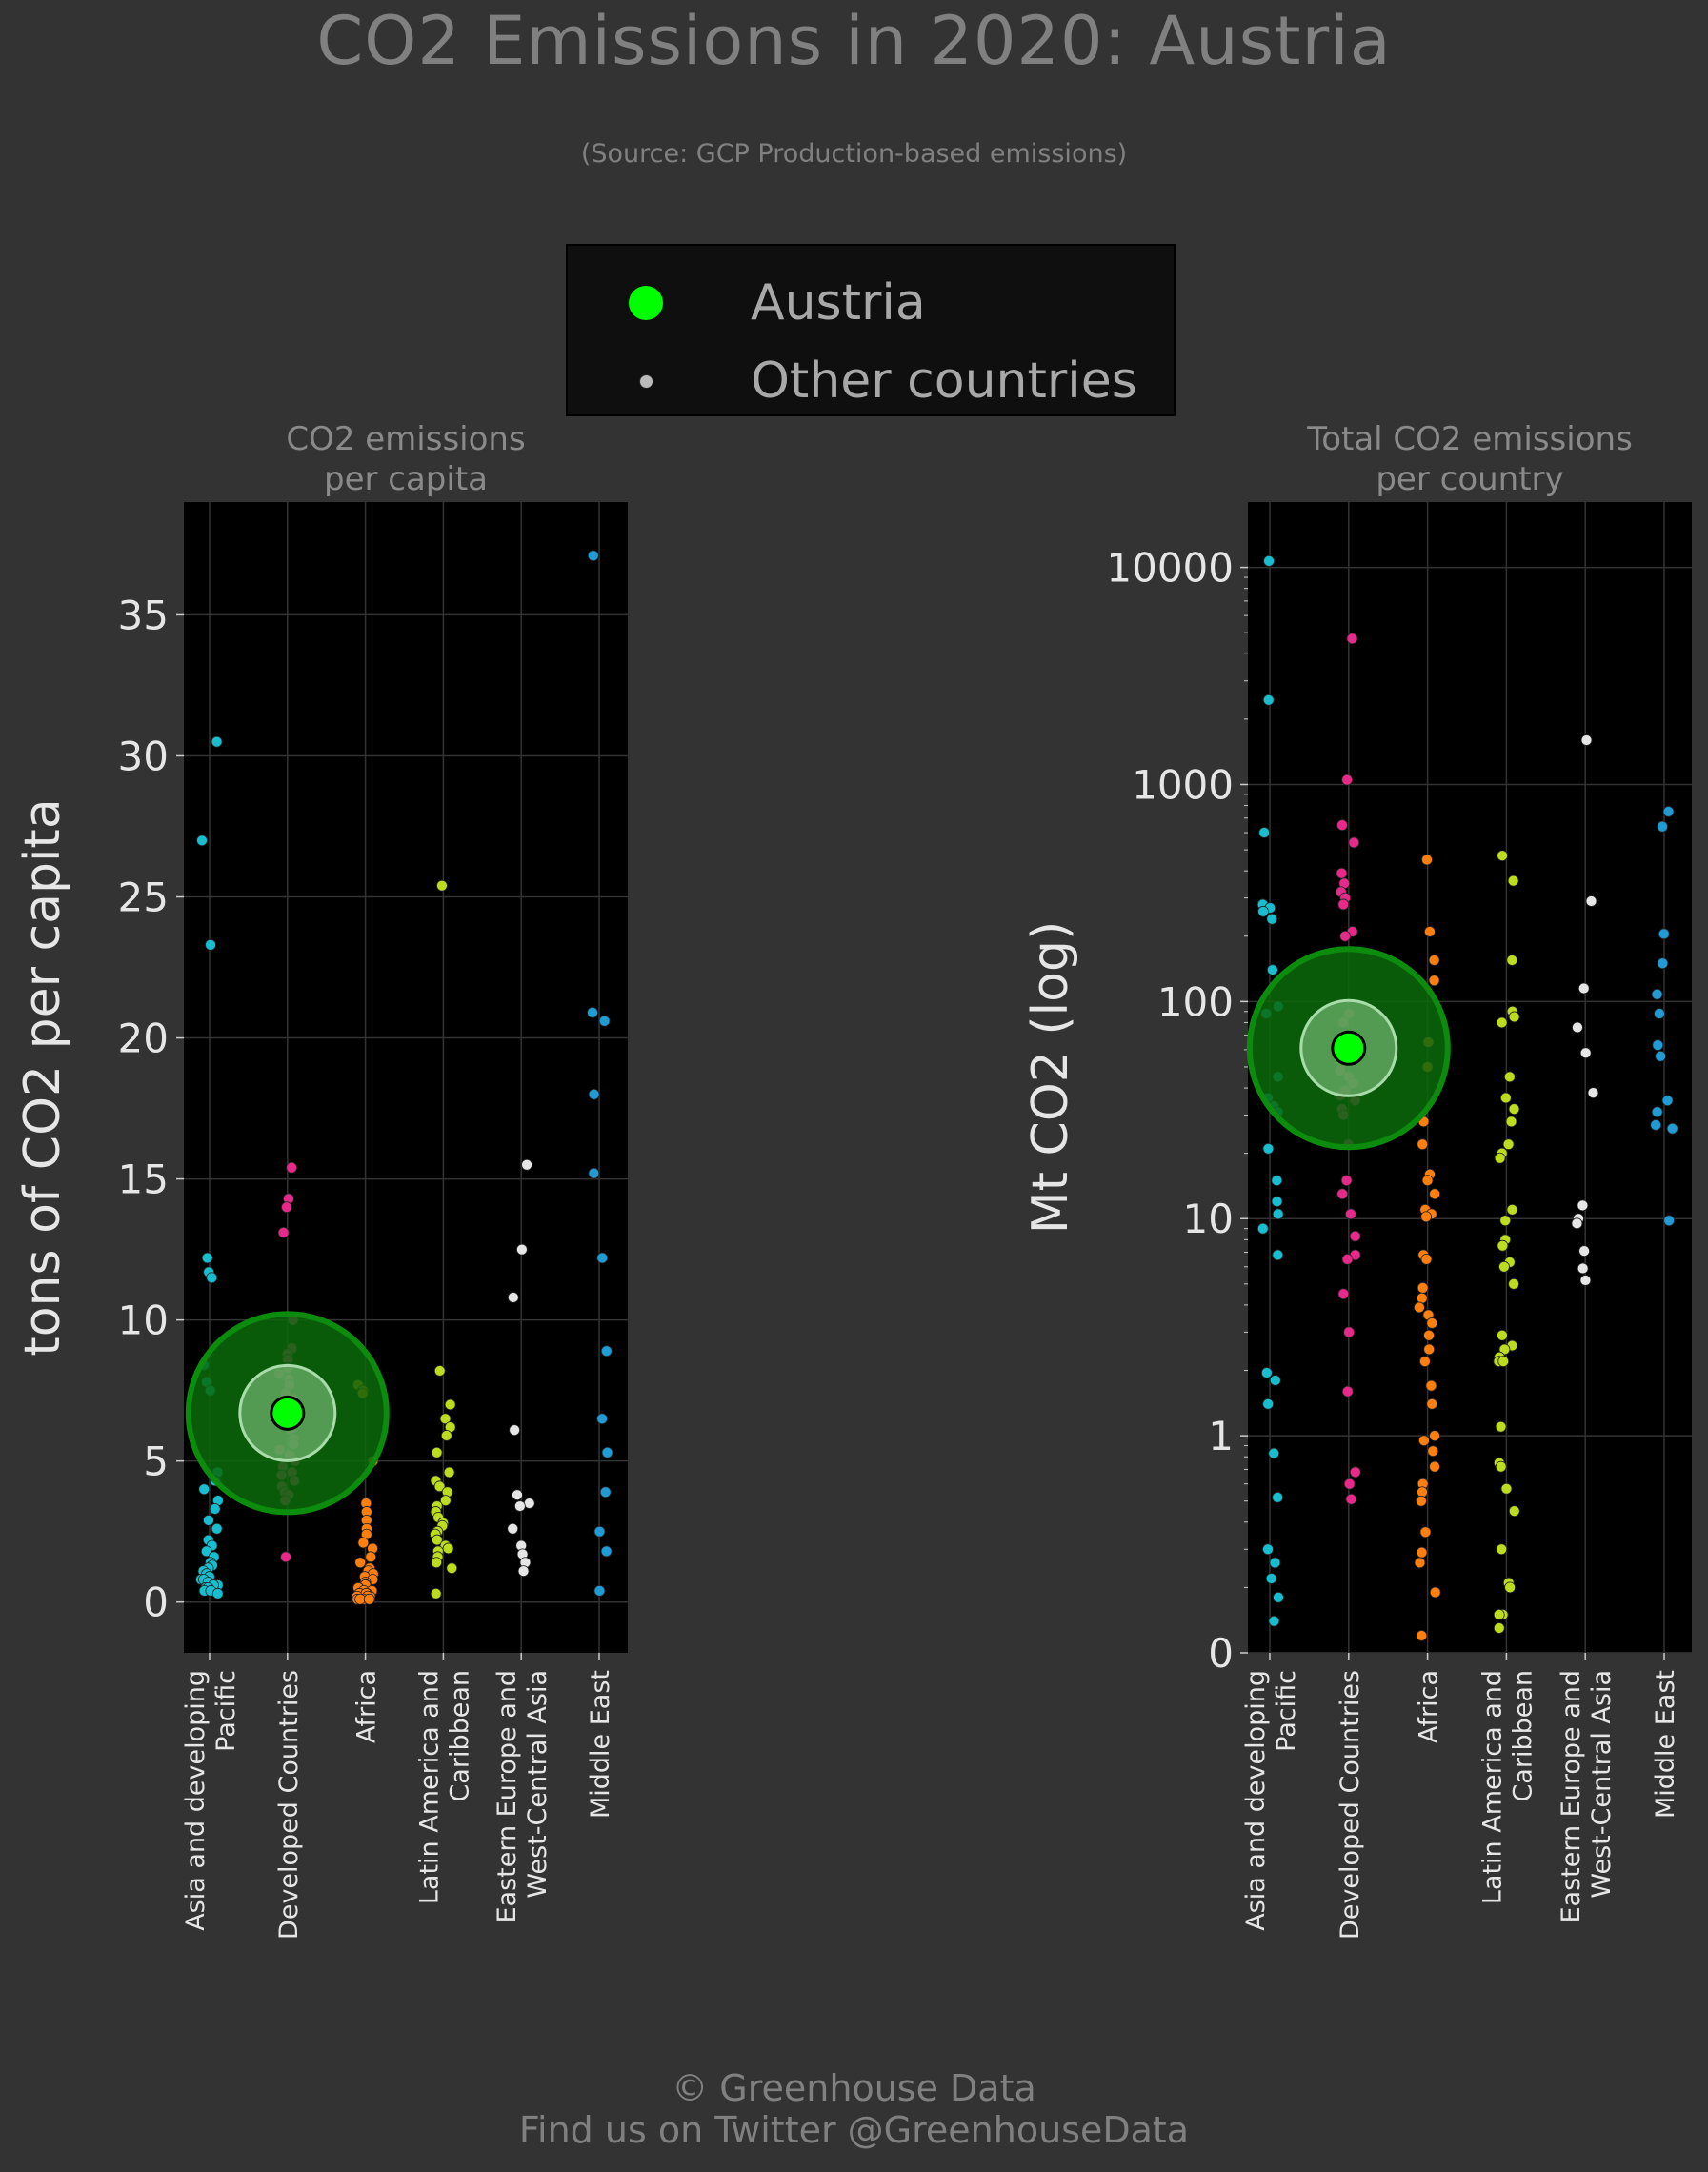 This screenshot has height=2172, width=1708. What do you see at coordinates (1183, 784) in the screenshot?
I see `y-tick-label: 1000` at bounding box center [1183, 784].